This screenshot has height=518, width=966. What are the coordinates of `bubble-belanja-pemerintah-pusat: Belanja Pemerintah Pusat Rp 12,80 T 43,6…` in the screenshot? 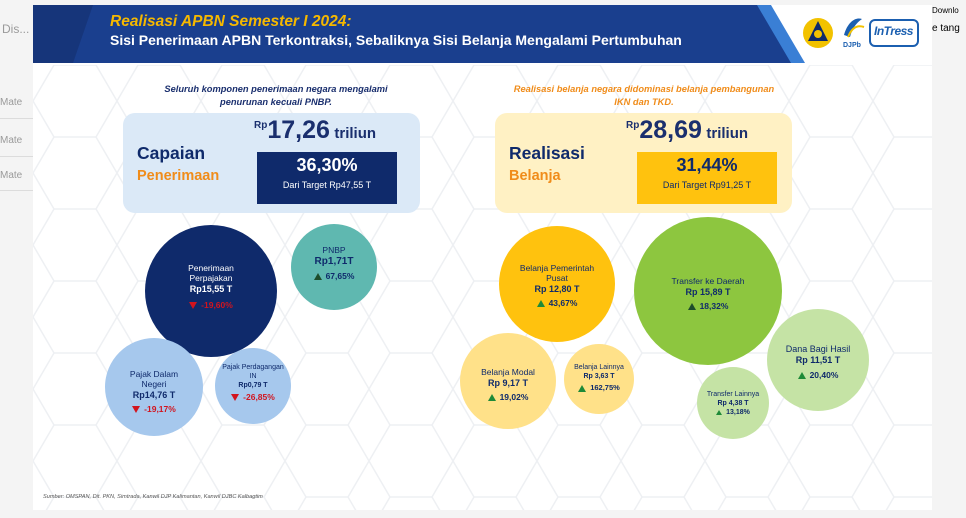 It's located at (557, 284).